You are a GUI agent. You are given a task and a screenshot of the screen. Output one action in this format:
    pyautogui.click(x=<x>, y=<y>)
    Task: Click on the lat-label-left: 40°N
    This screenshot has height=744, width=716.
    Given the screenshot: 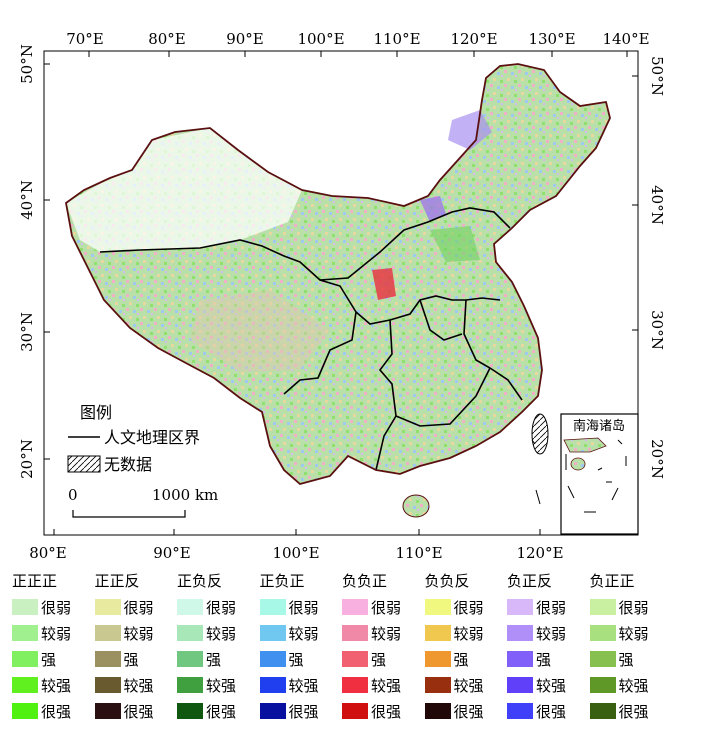 What is the action you would take?
    pyautogui.click(x=27, y=200)
    